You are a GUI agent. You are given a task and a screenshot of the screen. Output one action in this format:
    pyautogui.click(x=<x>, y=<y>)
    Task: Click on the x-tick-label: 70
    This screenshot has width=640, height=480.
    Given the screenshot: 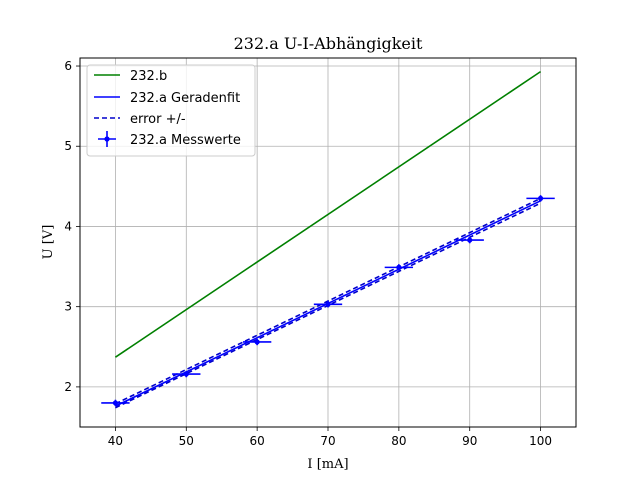 What is the action you would take?
    pyautogui.click(x=327, y=441)
    